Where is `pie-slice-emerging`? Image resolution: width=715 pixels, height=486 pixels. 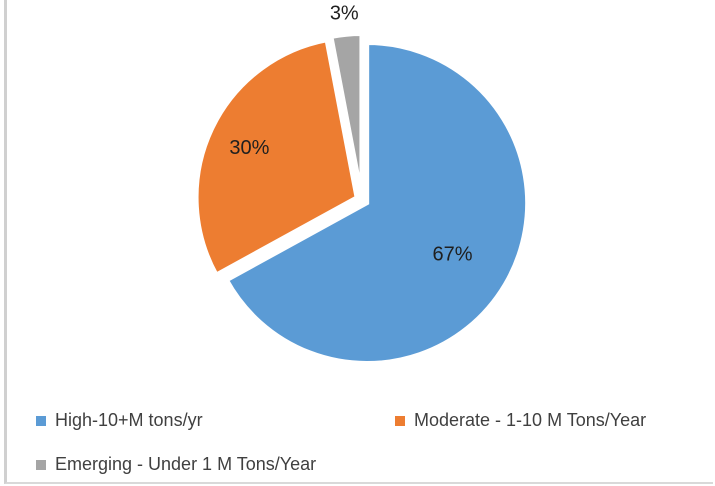 pie-slice-emerging is located at coordinates (346, 113).